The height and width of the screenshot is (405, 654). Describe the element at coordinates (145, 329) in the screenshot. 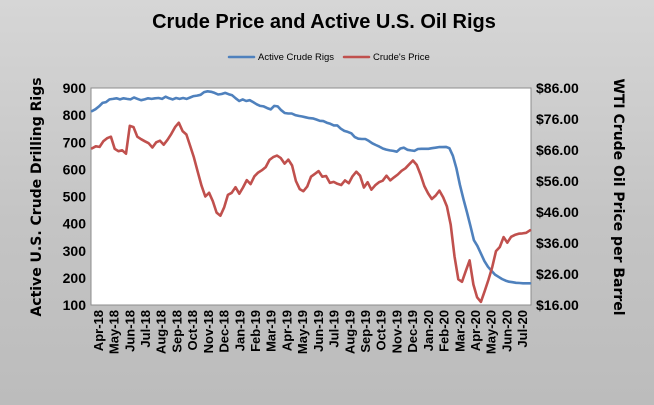

I see `x-tick-label: Jul-18` at that location.